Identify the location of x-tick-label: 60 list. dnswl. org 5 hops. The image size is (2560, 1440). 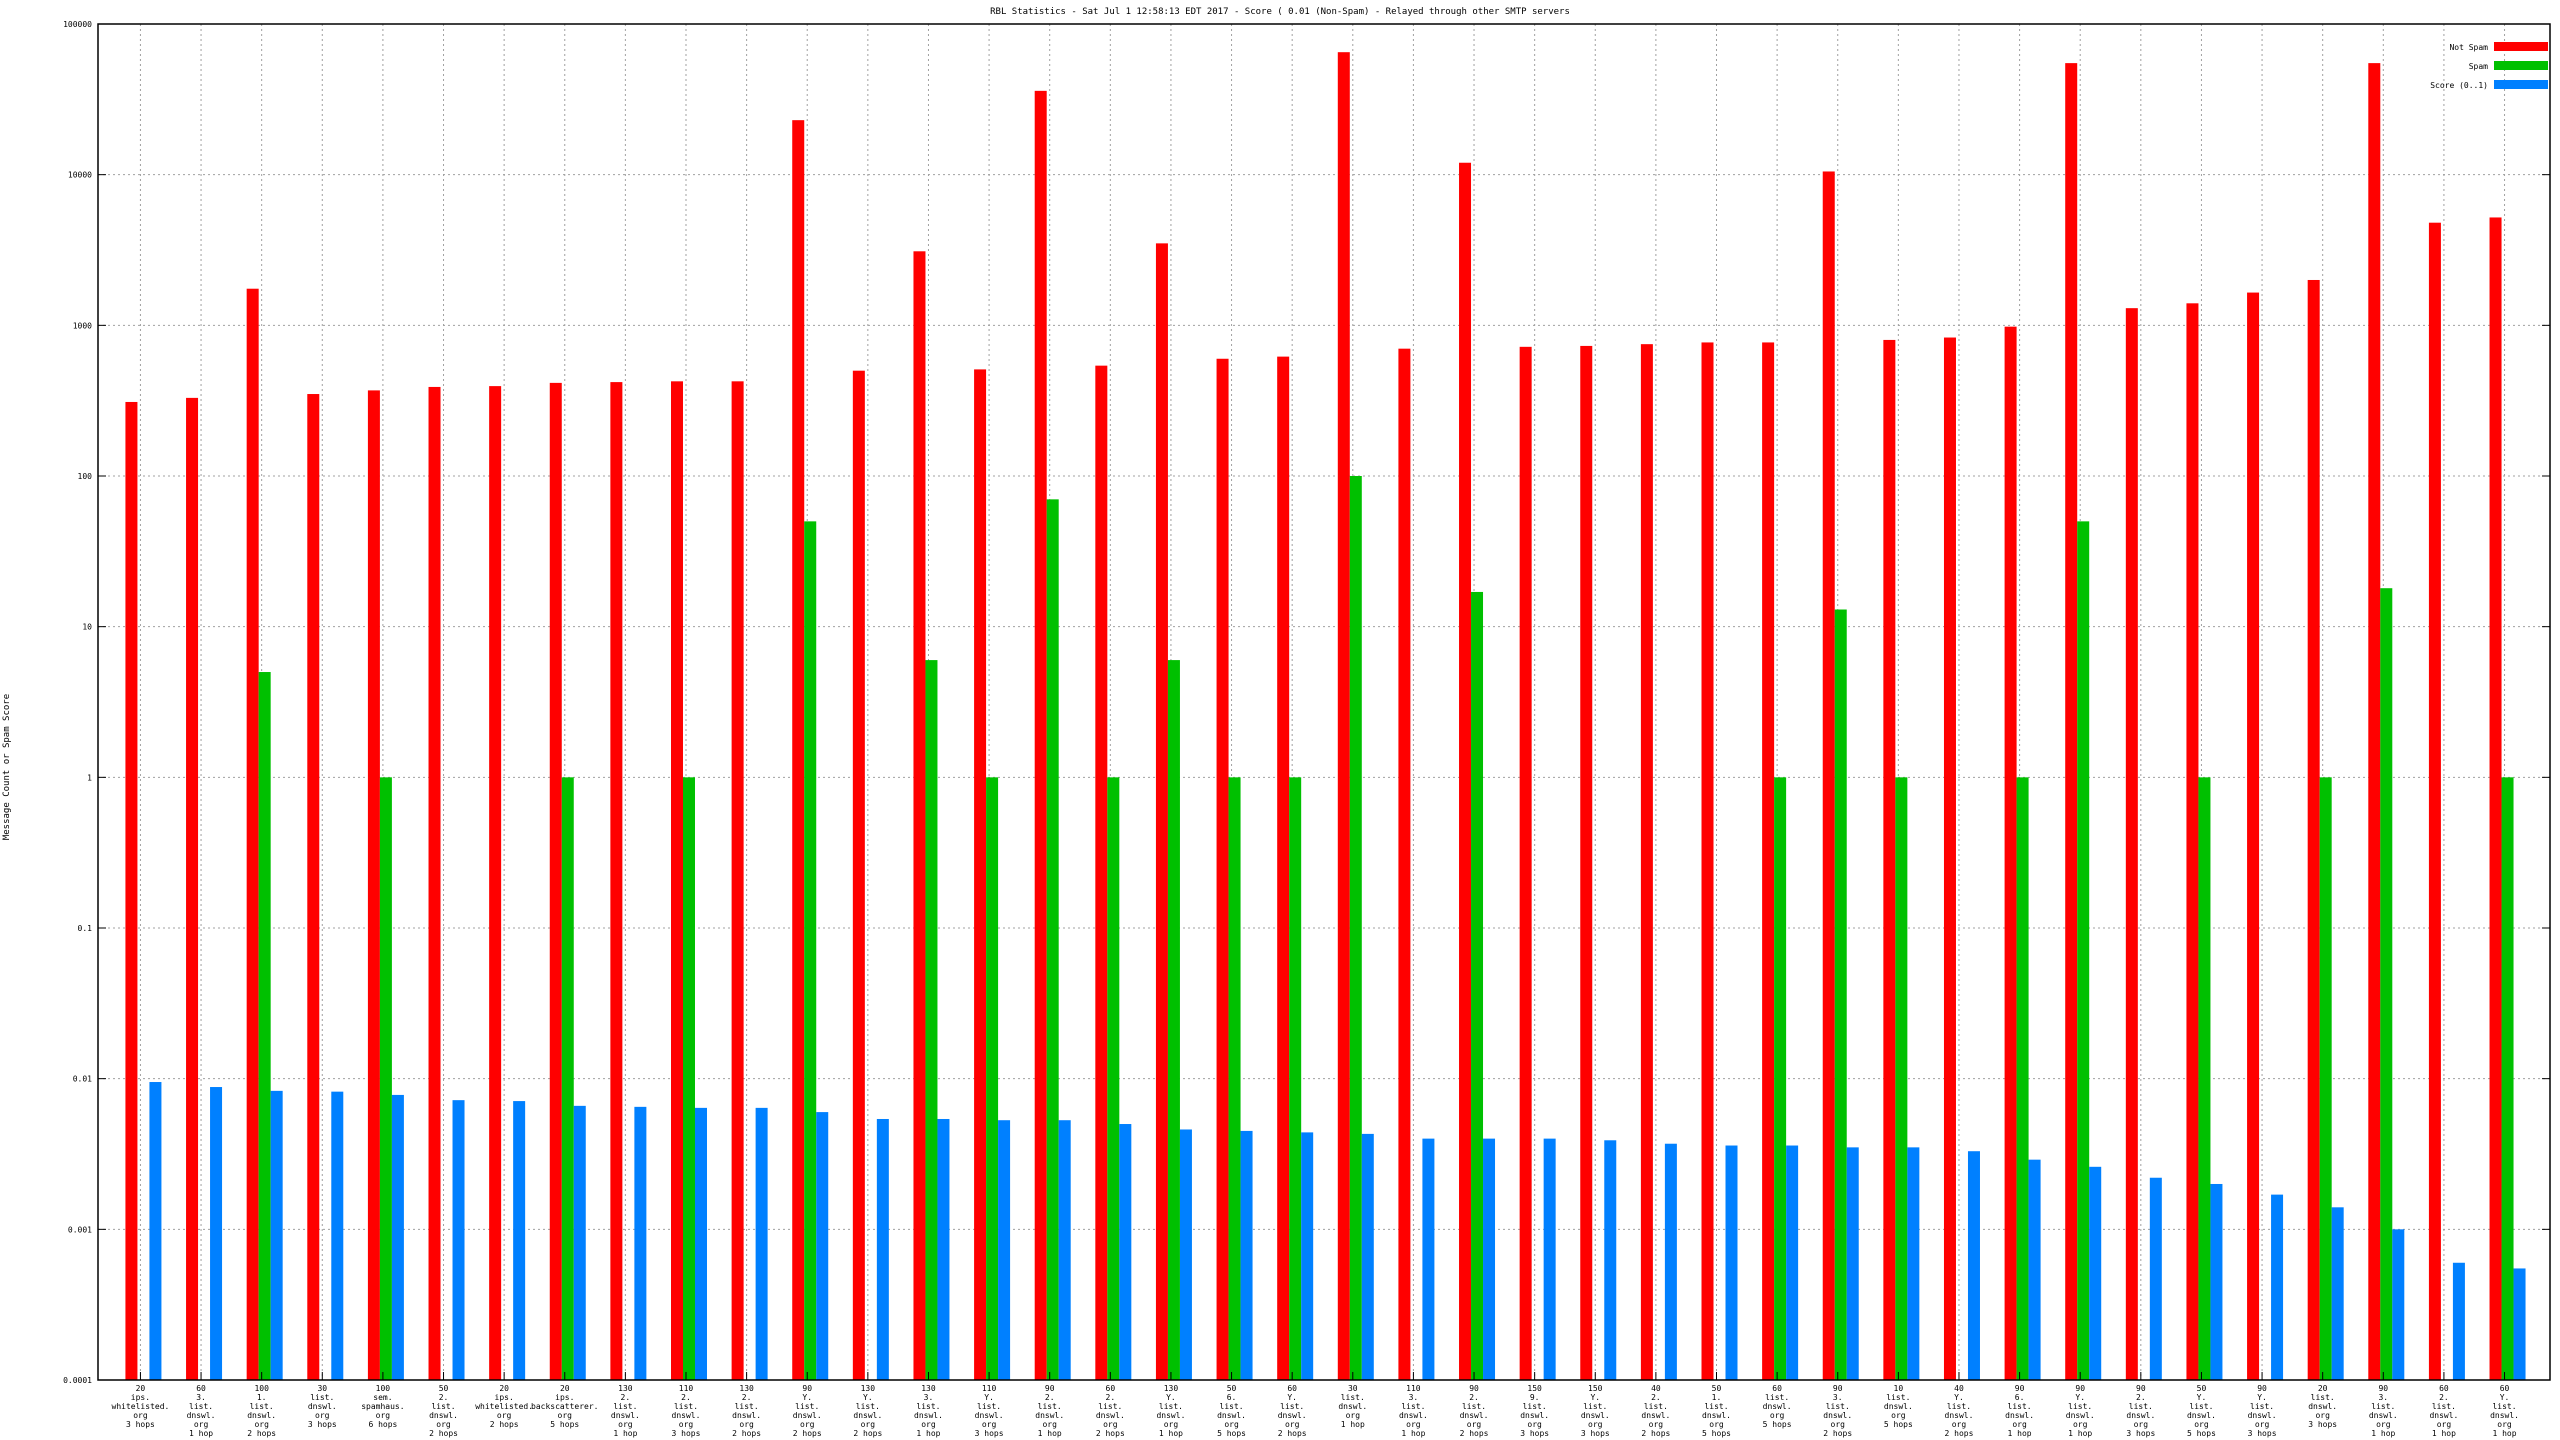
(1777, 1406).